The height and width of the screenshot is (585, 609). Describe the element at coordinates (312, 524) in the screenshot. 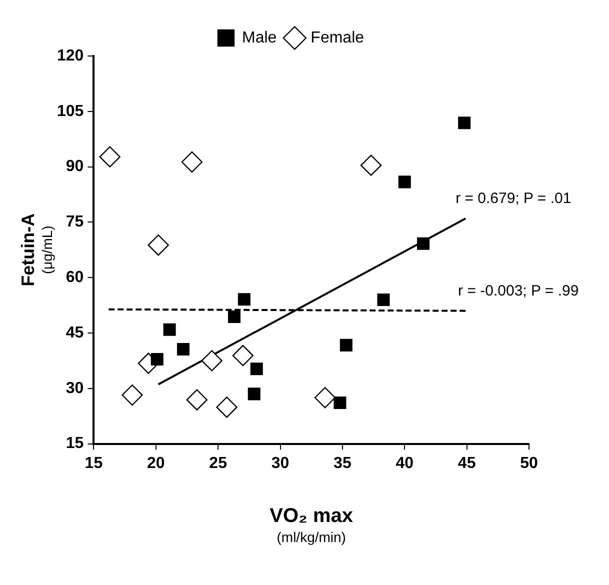

I see `x-axis-title: VO₂ max (ml/kg/min)` at that location.